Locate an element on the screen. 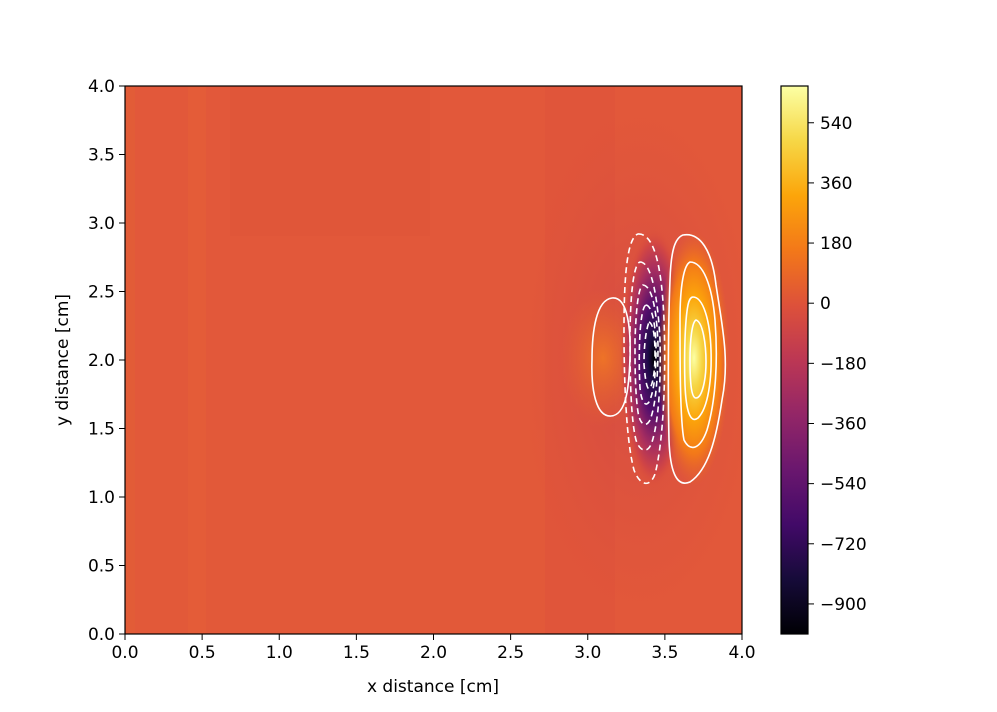 The image size is (997, 712). negative-contours is located at coordinates (644, 359).